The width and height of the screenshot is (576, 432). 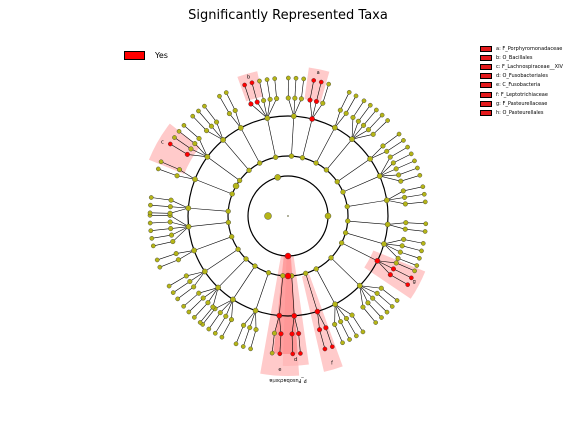 What do you see at coordinates (318, 73) in the screenshot?
I see `highlight-label: a` at bounding box center [318, 73].